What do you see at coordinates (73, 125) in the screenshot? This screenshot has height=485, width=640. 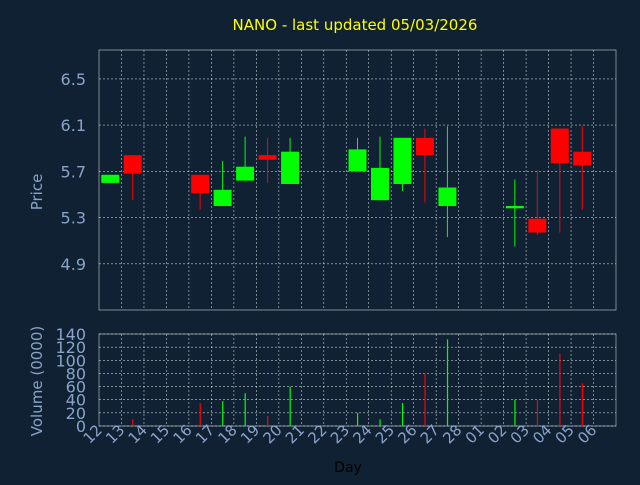 I see `price-tick-label: 6.1` at bounding box center [73, 125].